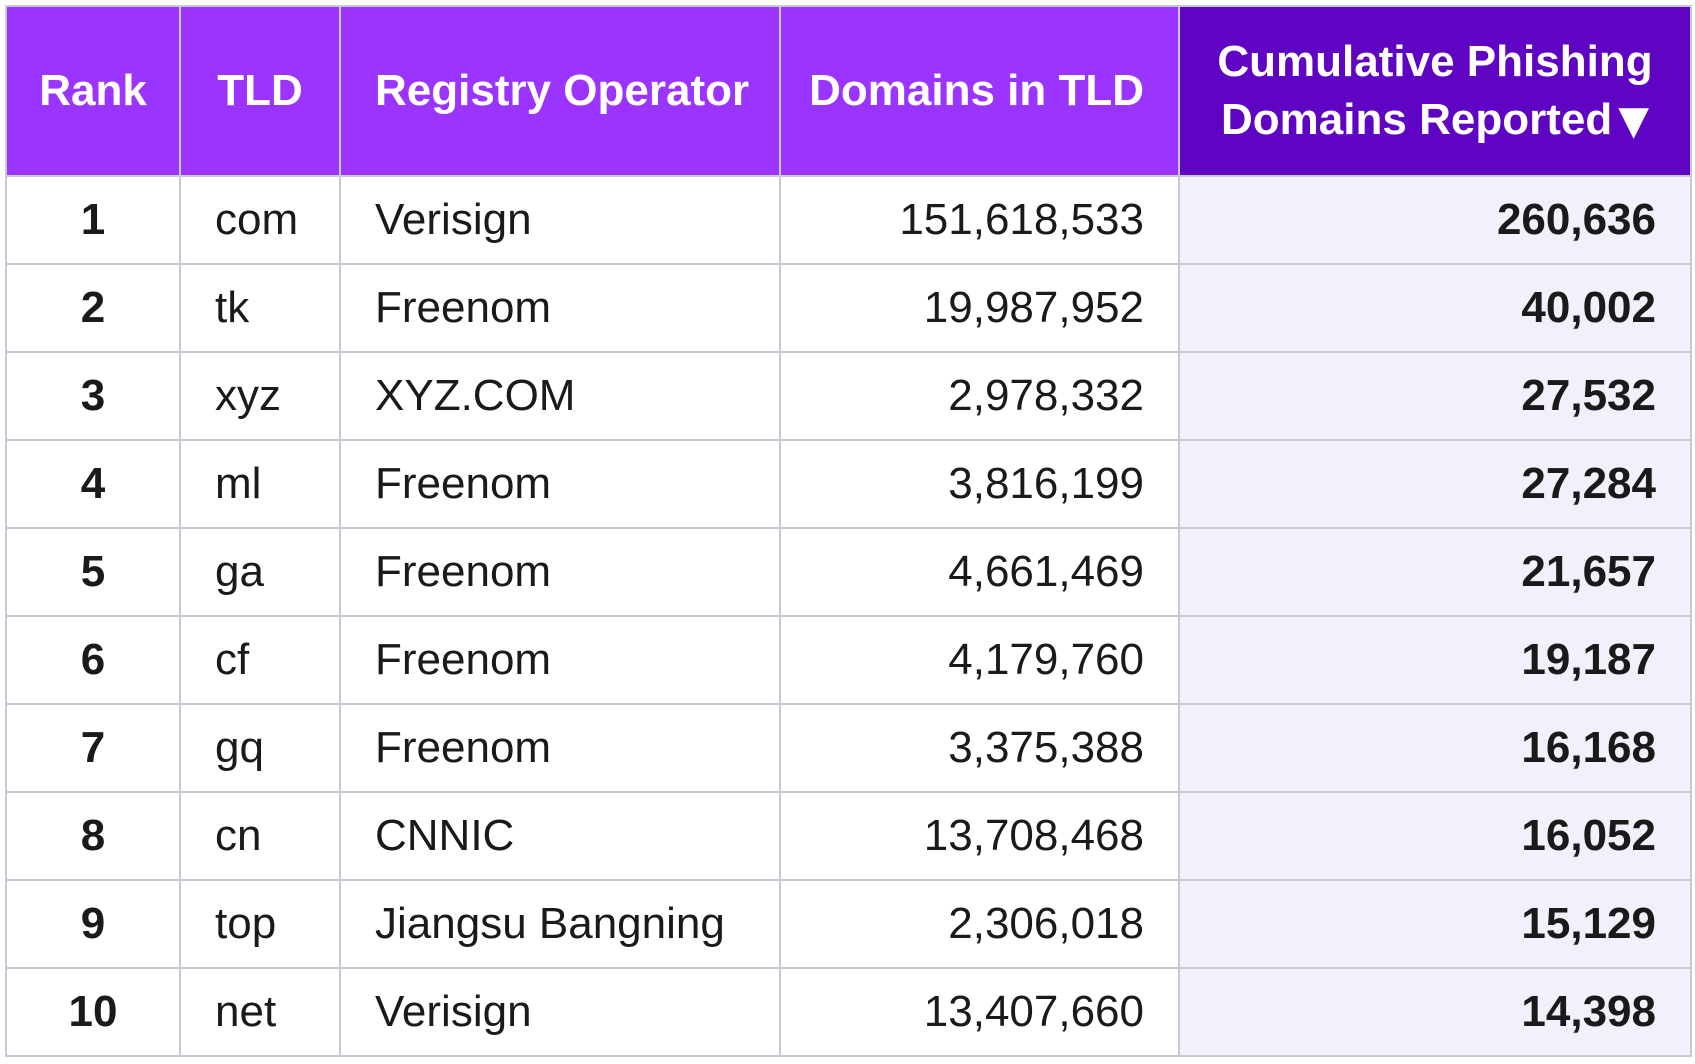 The width and height of the screenshot is (1695, 1064). Describe the element at coordinates (979, 924) in the screenshot. I see `cell-domains-in-tld: 2,306,018` at that location.